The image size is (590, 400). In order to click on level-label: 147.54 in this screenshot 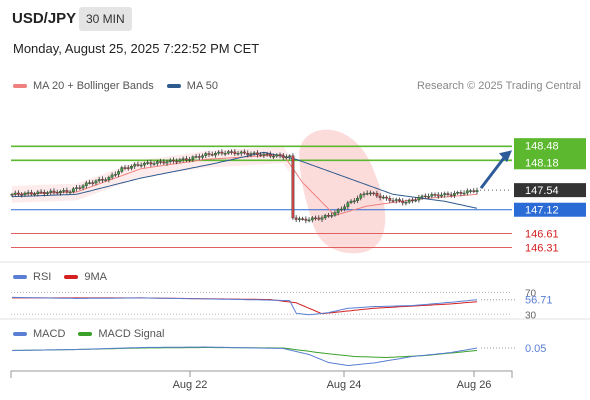, I will do `click(542, 191)`.